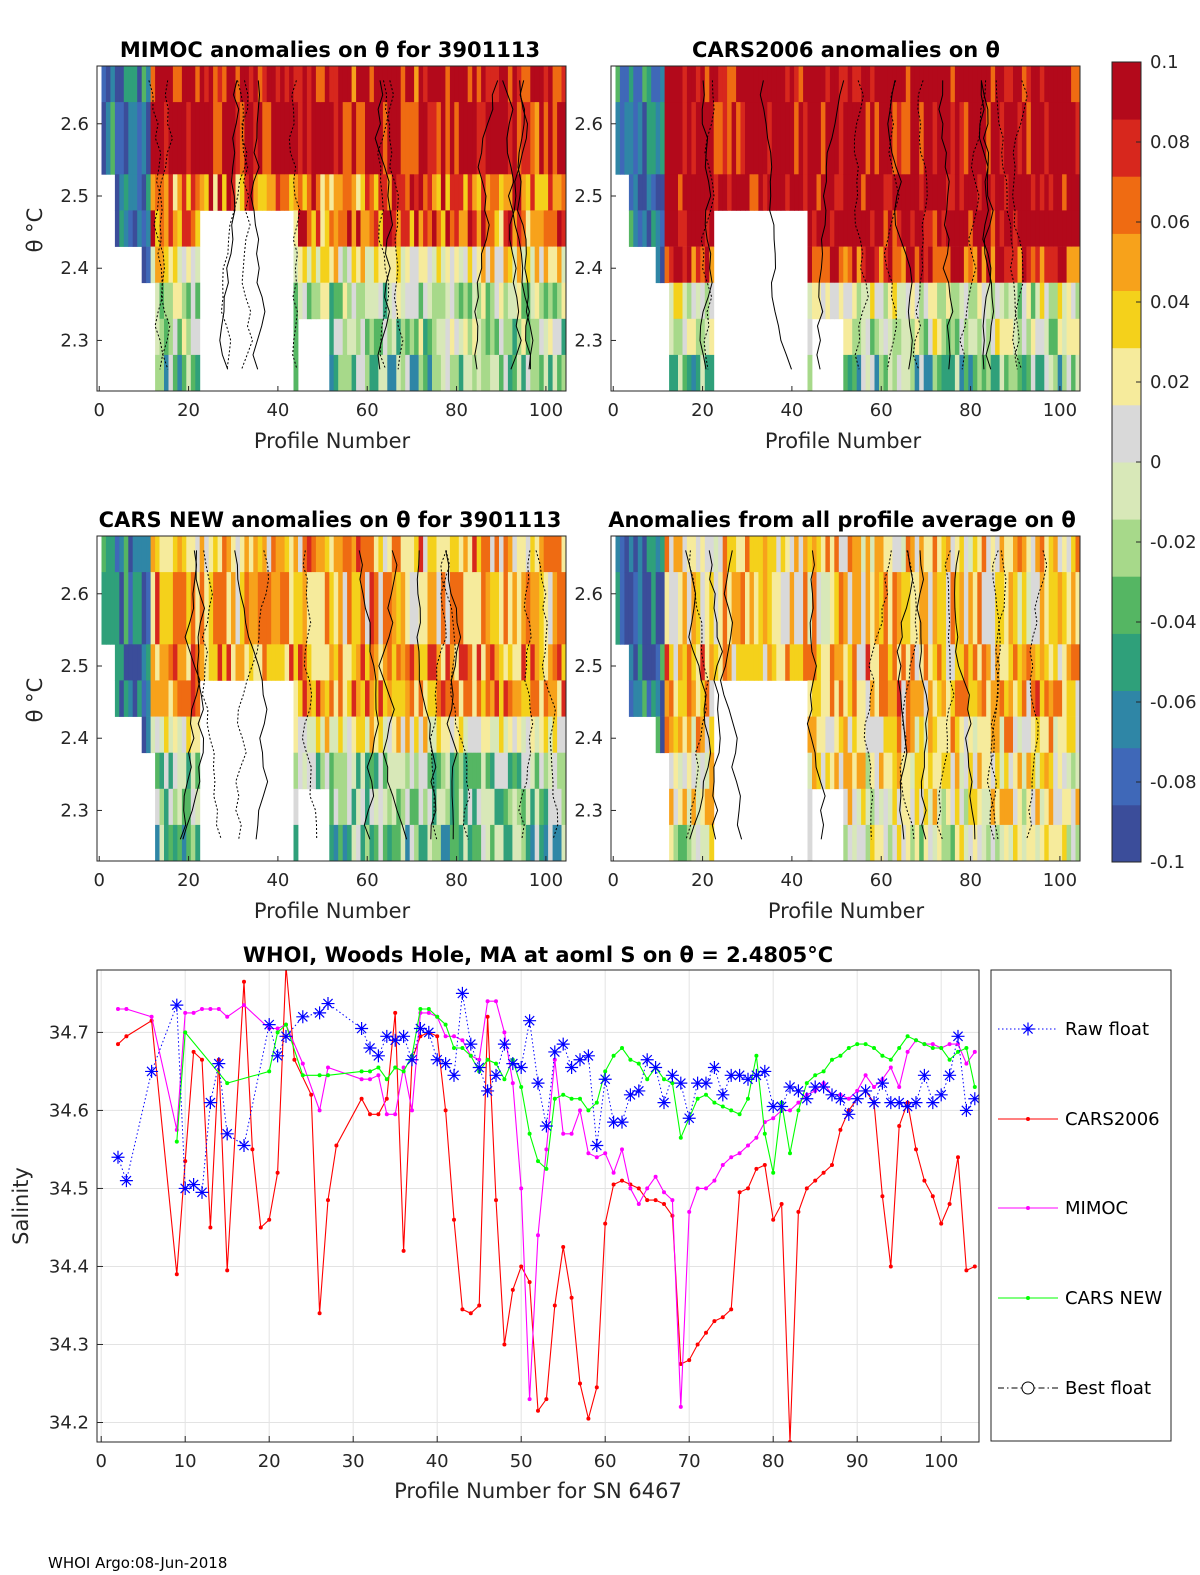 This screenshot has width=1200, height=1575. I want to click on contour-line, so click(453, 695).